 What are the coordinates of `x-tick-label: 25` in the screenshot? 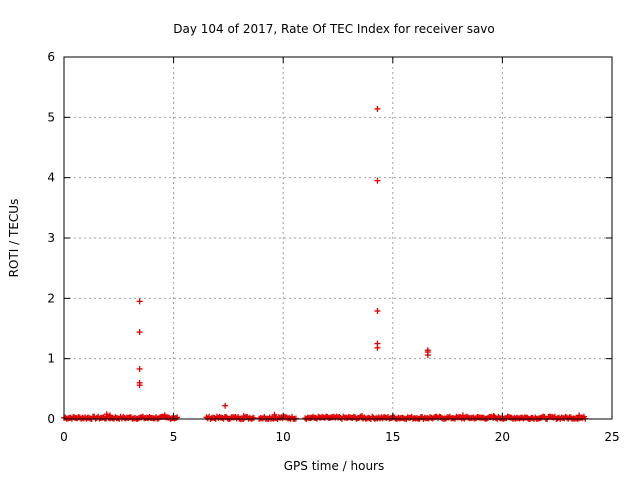 It's located at (611, 437).